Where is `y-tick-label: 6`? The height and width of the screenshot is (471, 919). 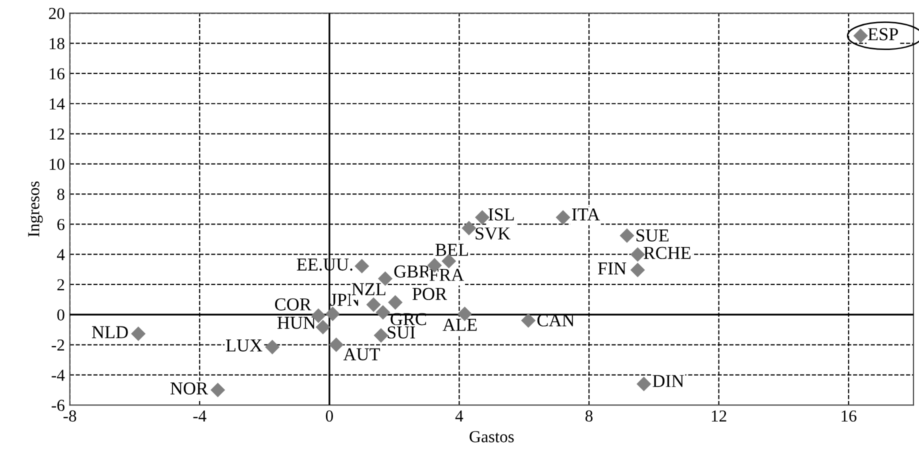 y-tick-label: 6 is located at coordinates (60, 224).